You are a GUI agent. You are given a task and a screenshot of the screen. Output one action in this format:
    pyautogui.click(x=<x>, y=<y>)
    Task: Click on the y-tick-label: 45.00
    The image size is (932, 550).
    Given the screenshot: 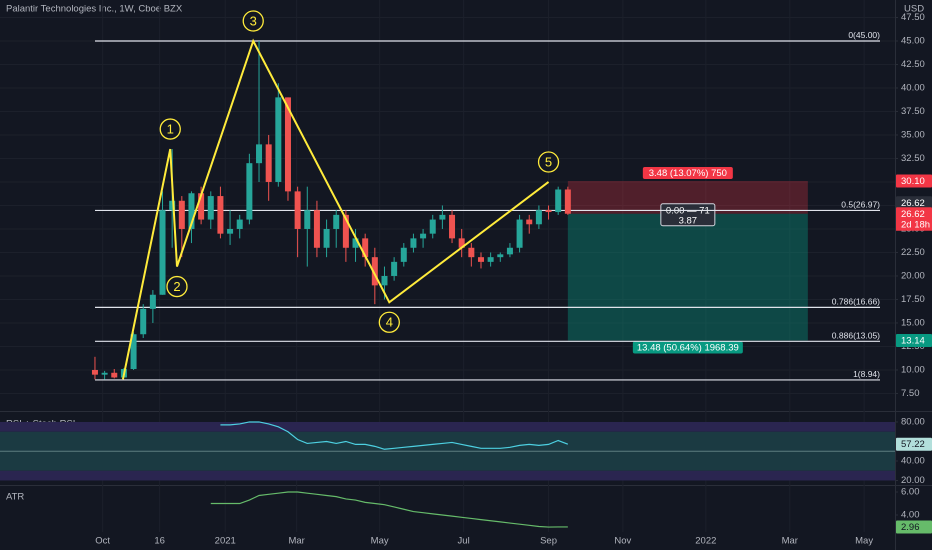 What is the action you would take?
    pyautogui.click(x=913, y=40)
    